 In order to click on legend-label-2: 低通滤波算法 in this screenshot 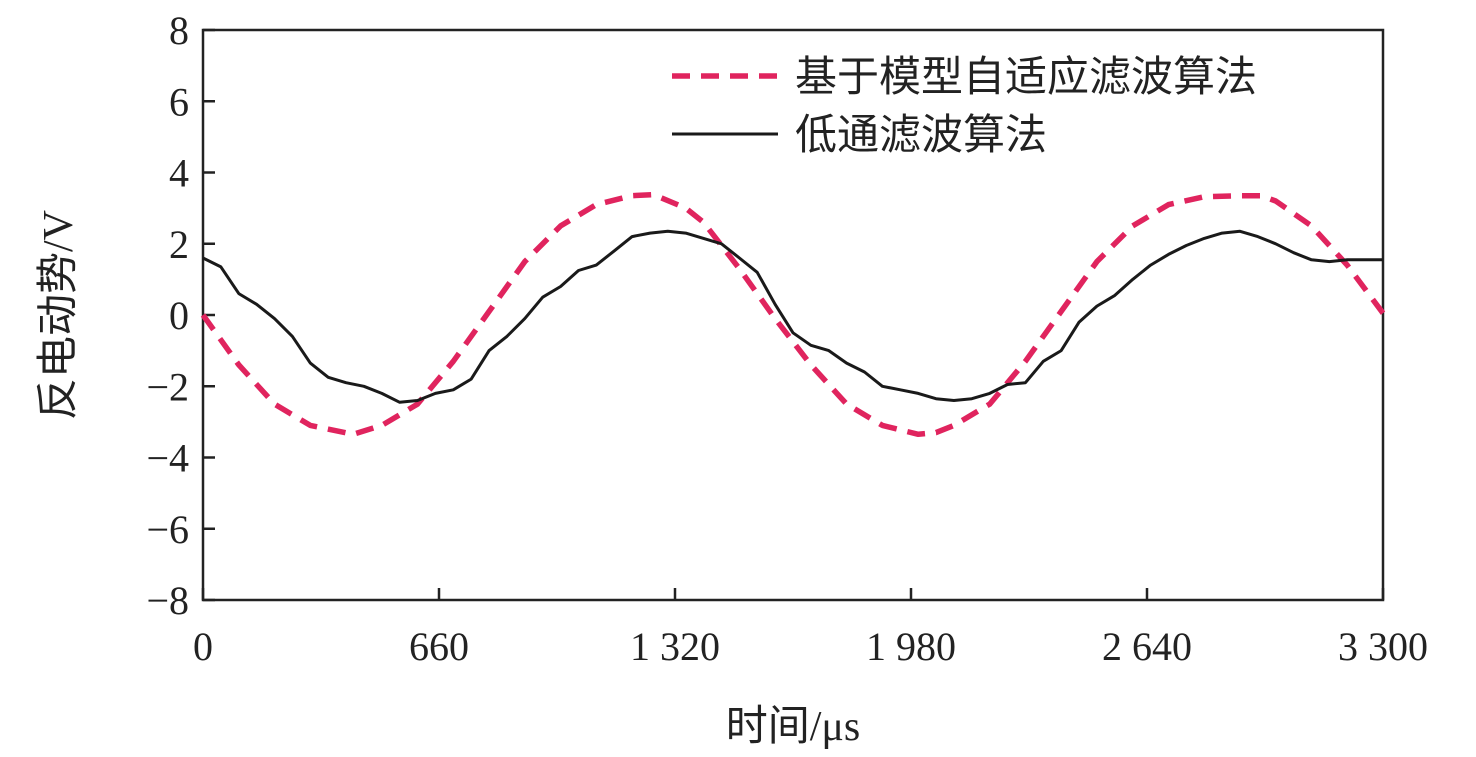, I will do `click(921, 136)`.